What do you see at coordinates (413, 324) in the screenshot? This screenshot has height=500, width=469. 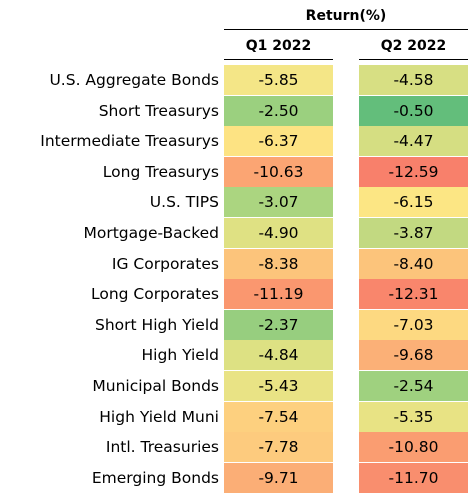 I see `cell-q2: -7.03` at bounding box center [413, 324].